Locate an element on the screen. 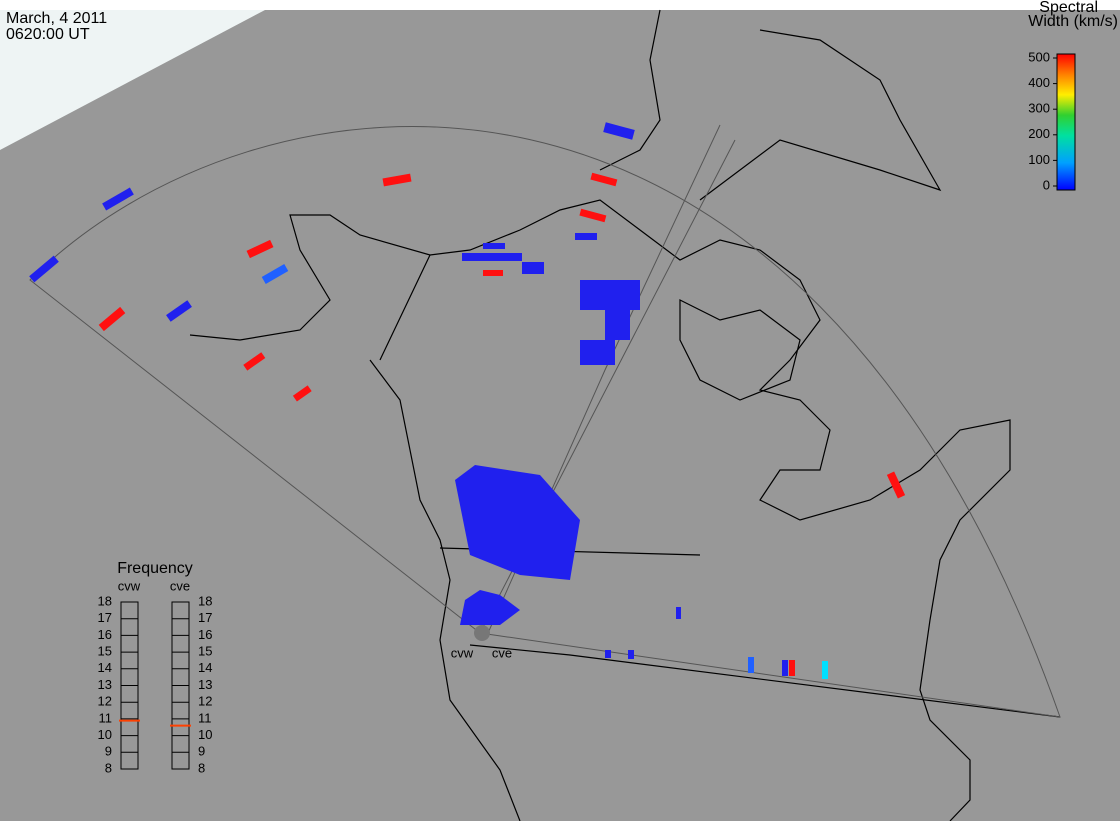  colorbar-tick-label: 500 is located at coordinates (1039, 56).